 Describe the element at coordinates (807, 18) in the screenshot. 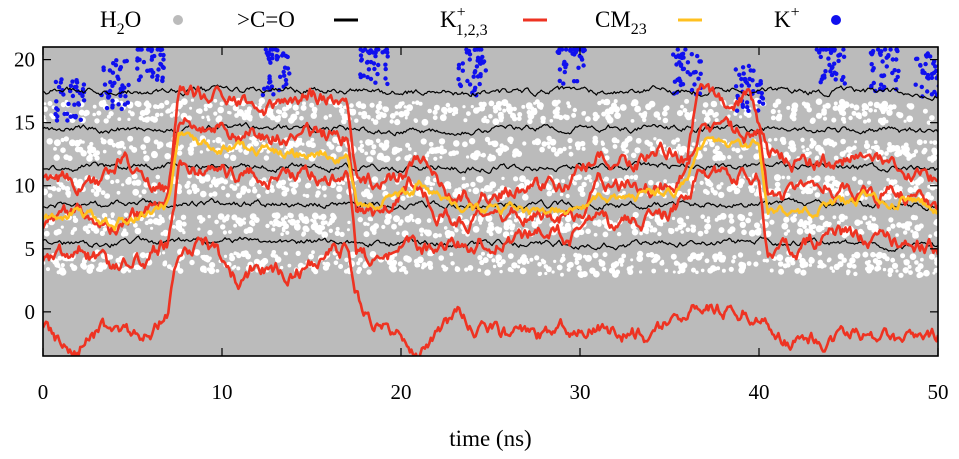

I see `legend-item: K+` at that location.